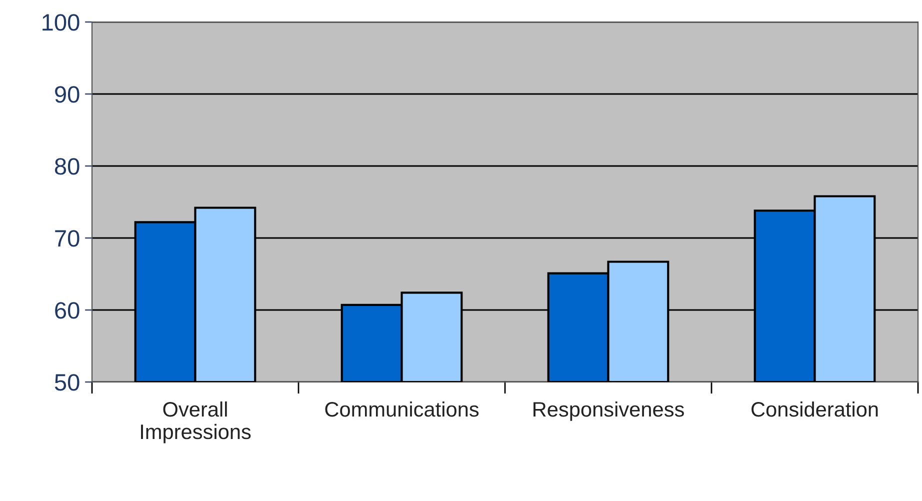 The width and height of the screenshot is (922, 501). I want to click on y-tick-label: 70, so click(67, 238).